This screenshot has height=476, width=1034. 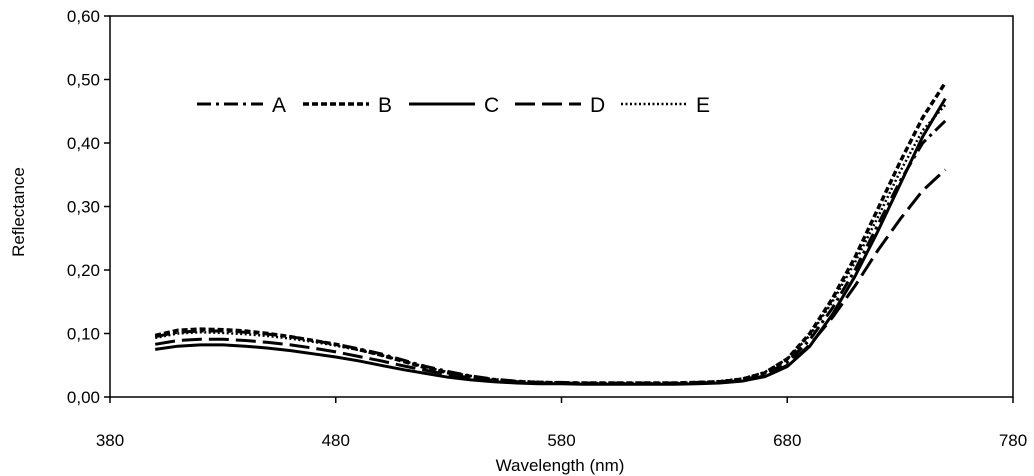 I want to click on x-axis-title: Wavelength (nm), so click(x=560, y=465).